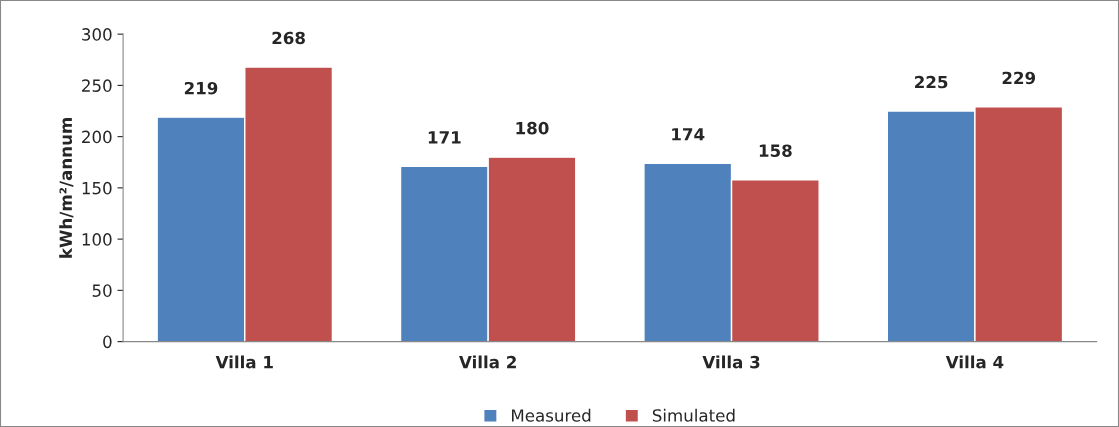 This screenshot has height=427, width=1119. What do you see at coordinates (107, 342) in the screenshot?
I see `y-tick-label: 0` at bounding box center [107, 342].